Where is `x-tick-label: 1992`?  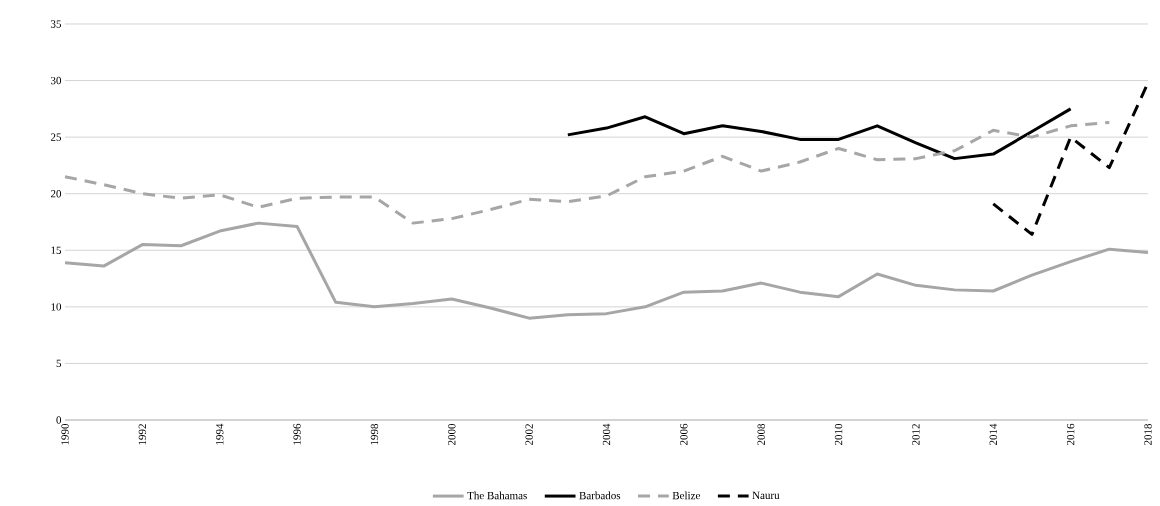 x-tick-label: 1992 is located at coordinates (142, 434).